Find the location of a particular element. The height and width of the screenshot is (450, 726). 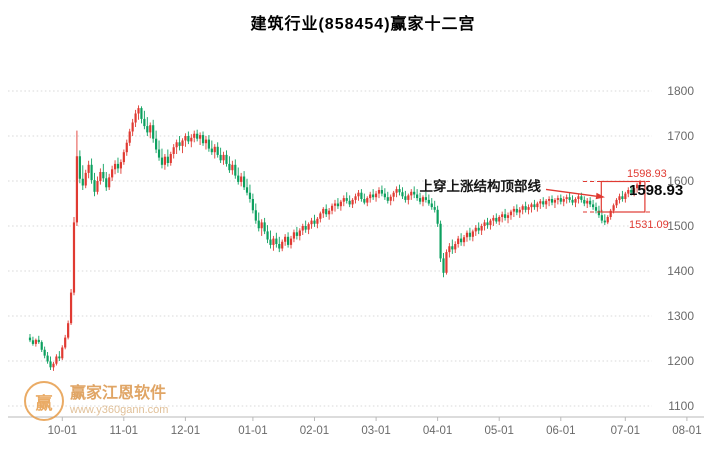

svg-text: 04-01 is located at coordinates (437, 431).